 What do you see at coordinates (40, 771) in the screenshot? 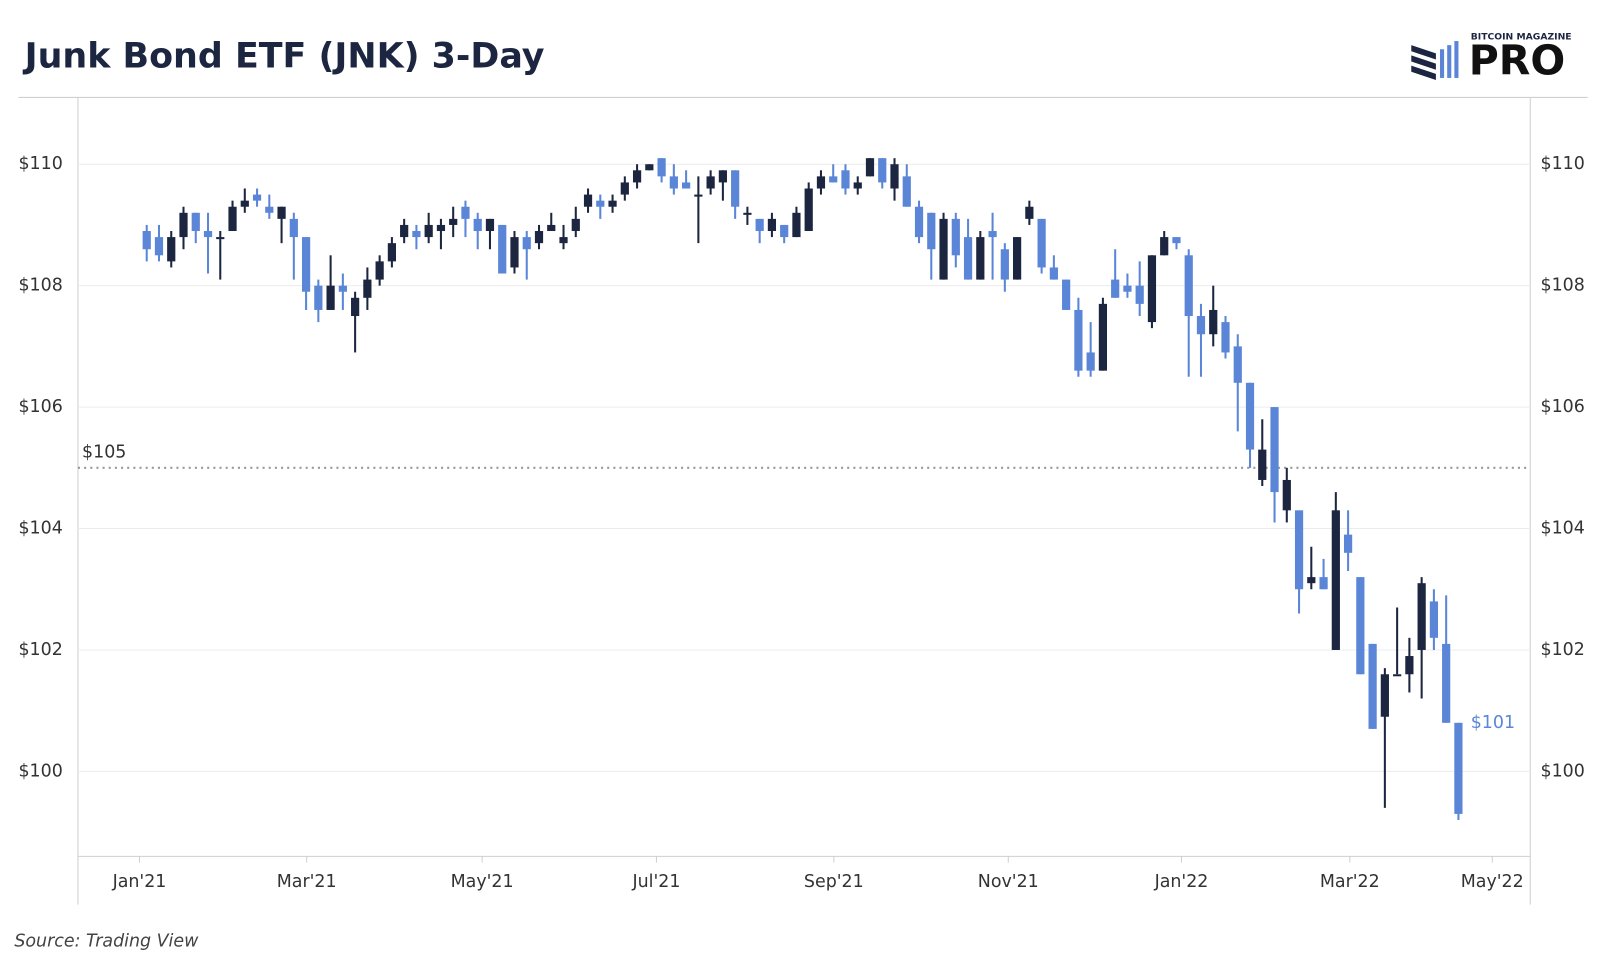
I see `y-tick-label: $100` at bounding box center [40, 771].